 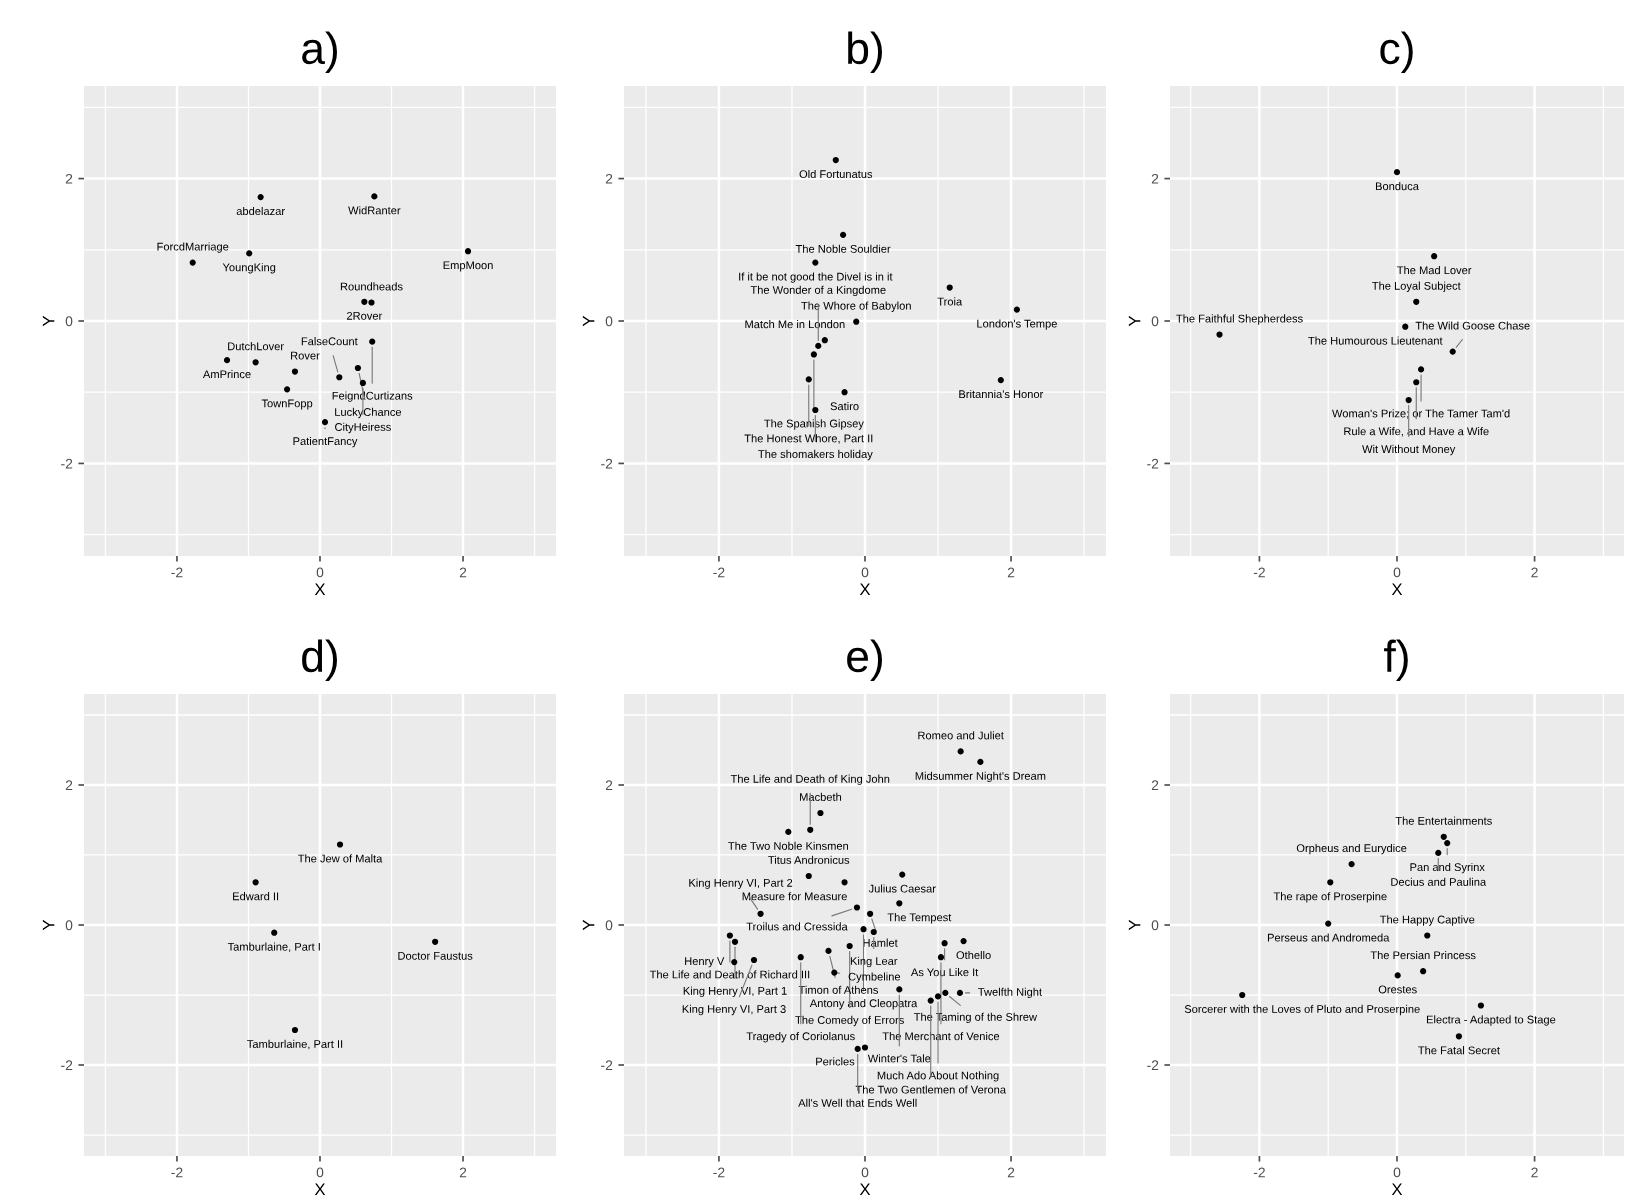 What do you see at coordinates (865, 52) in the screenshot?
I see `chart-title: b)` at bounding box center [865, 52].